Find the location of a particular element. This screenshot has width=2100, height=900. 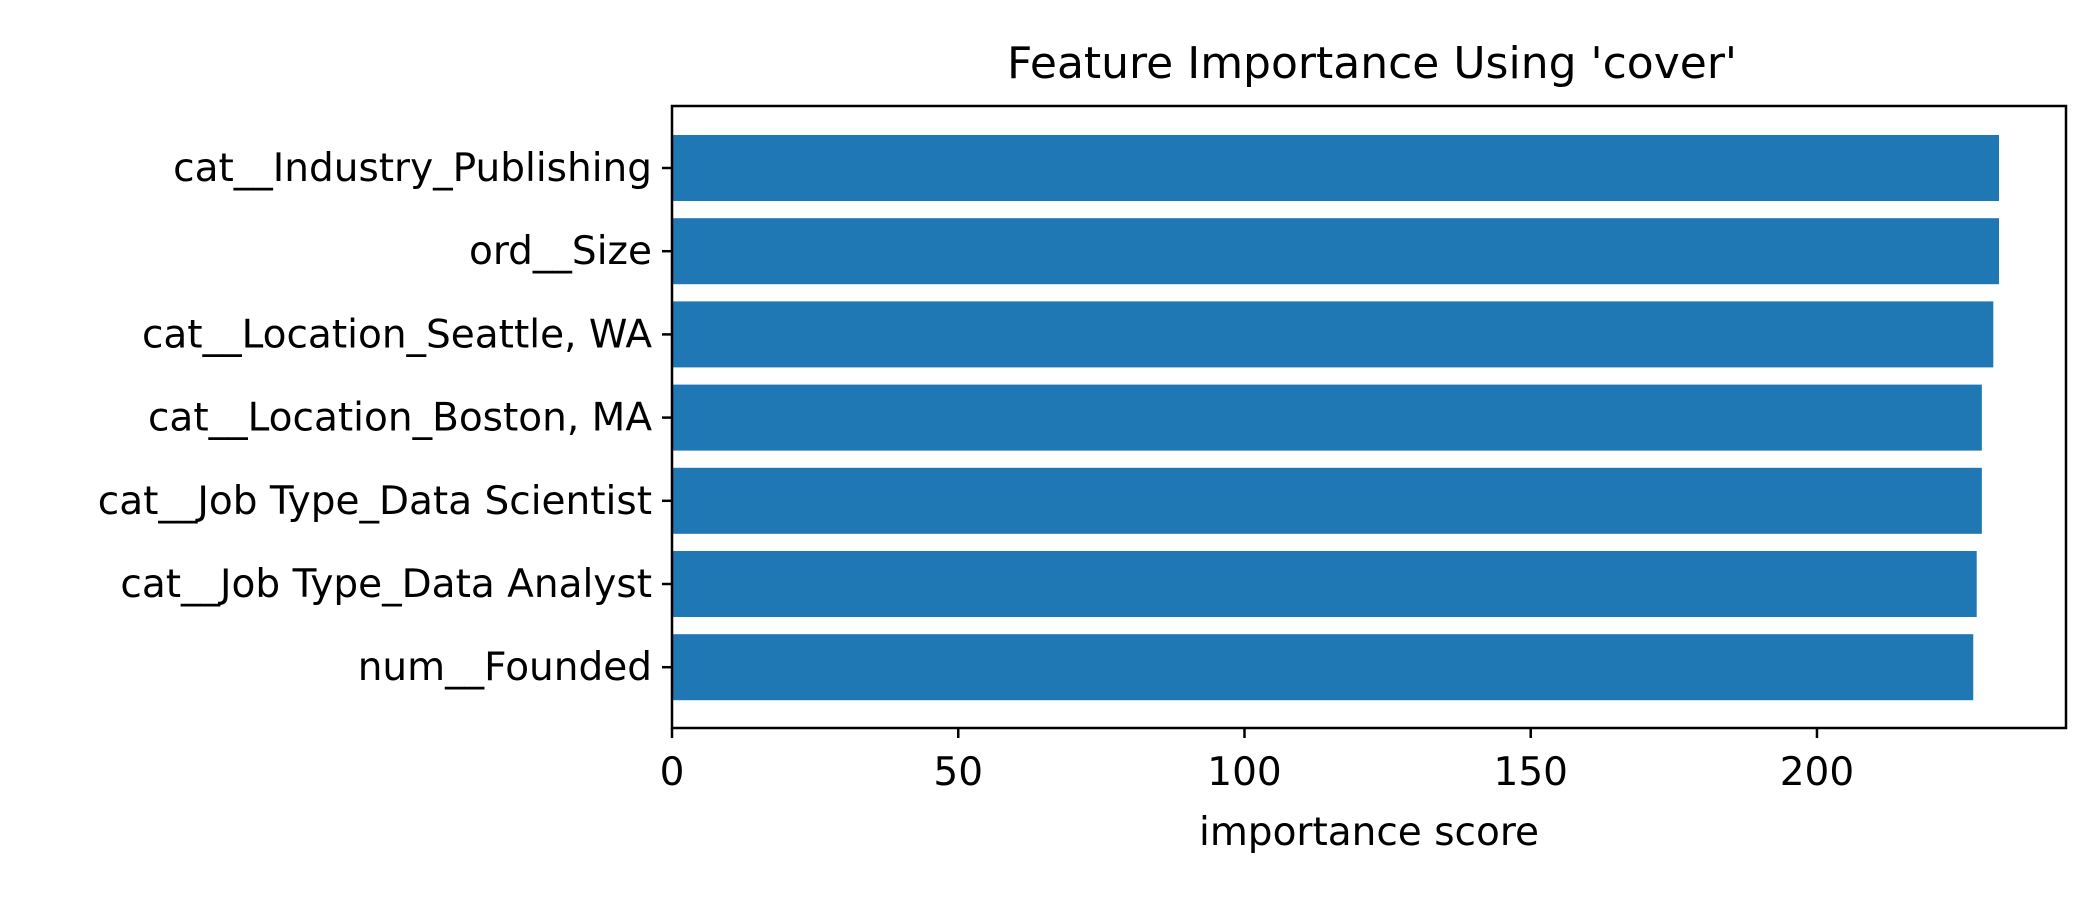

x-axis-ticks: 0 50 100 150 200 is located at coordinates (1257, 761).